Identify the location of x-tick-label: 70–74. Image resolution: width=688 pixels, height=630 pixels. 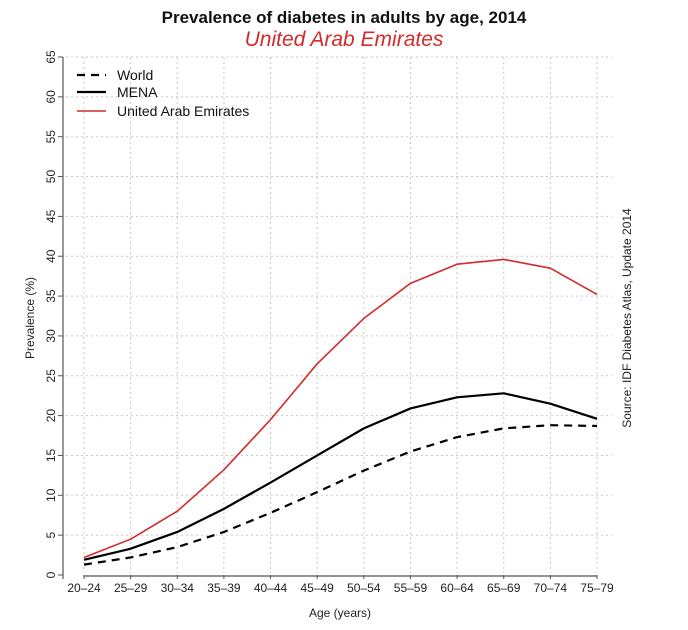
(551, 588).